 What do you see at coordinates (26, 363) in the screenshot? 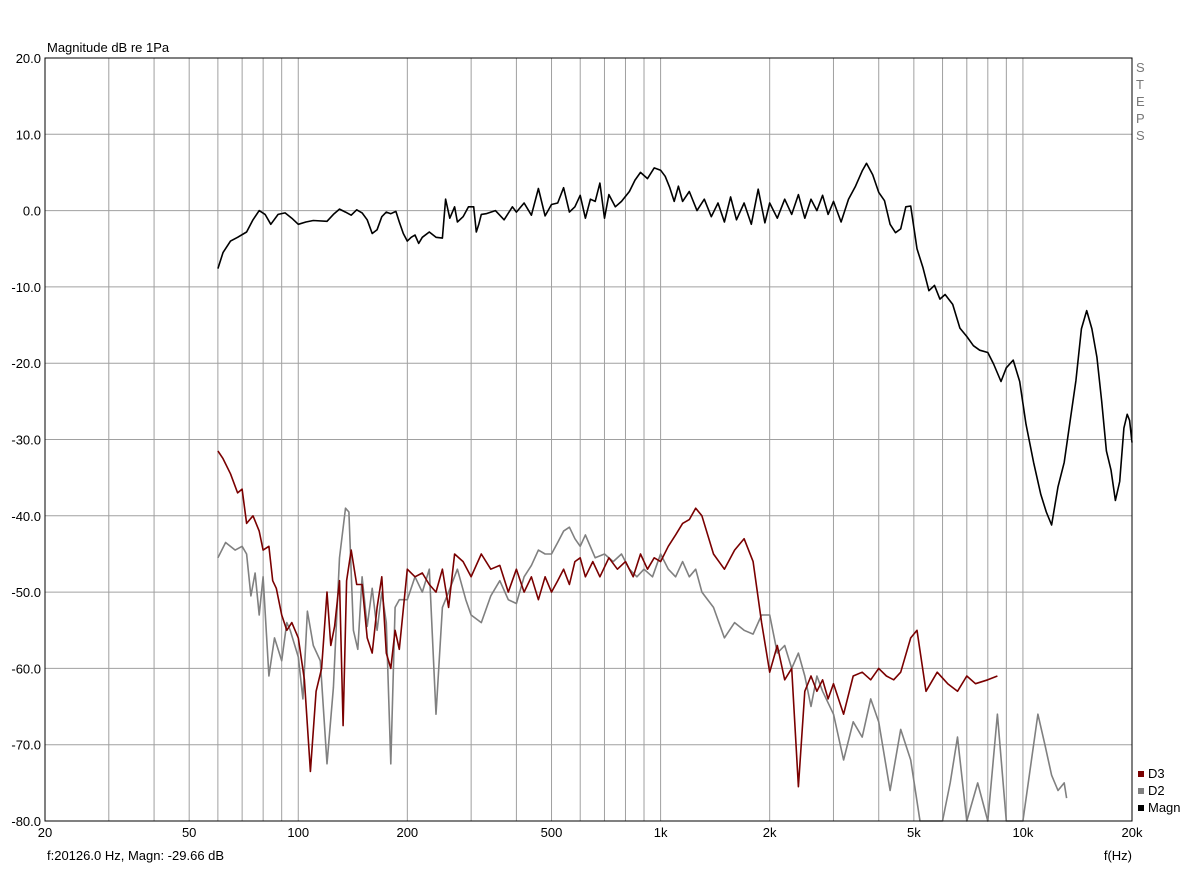
I see `y-tick-label: -20.0` at bounding box center [26, 363].